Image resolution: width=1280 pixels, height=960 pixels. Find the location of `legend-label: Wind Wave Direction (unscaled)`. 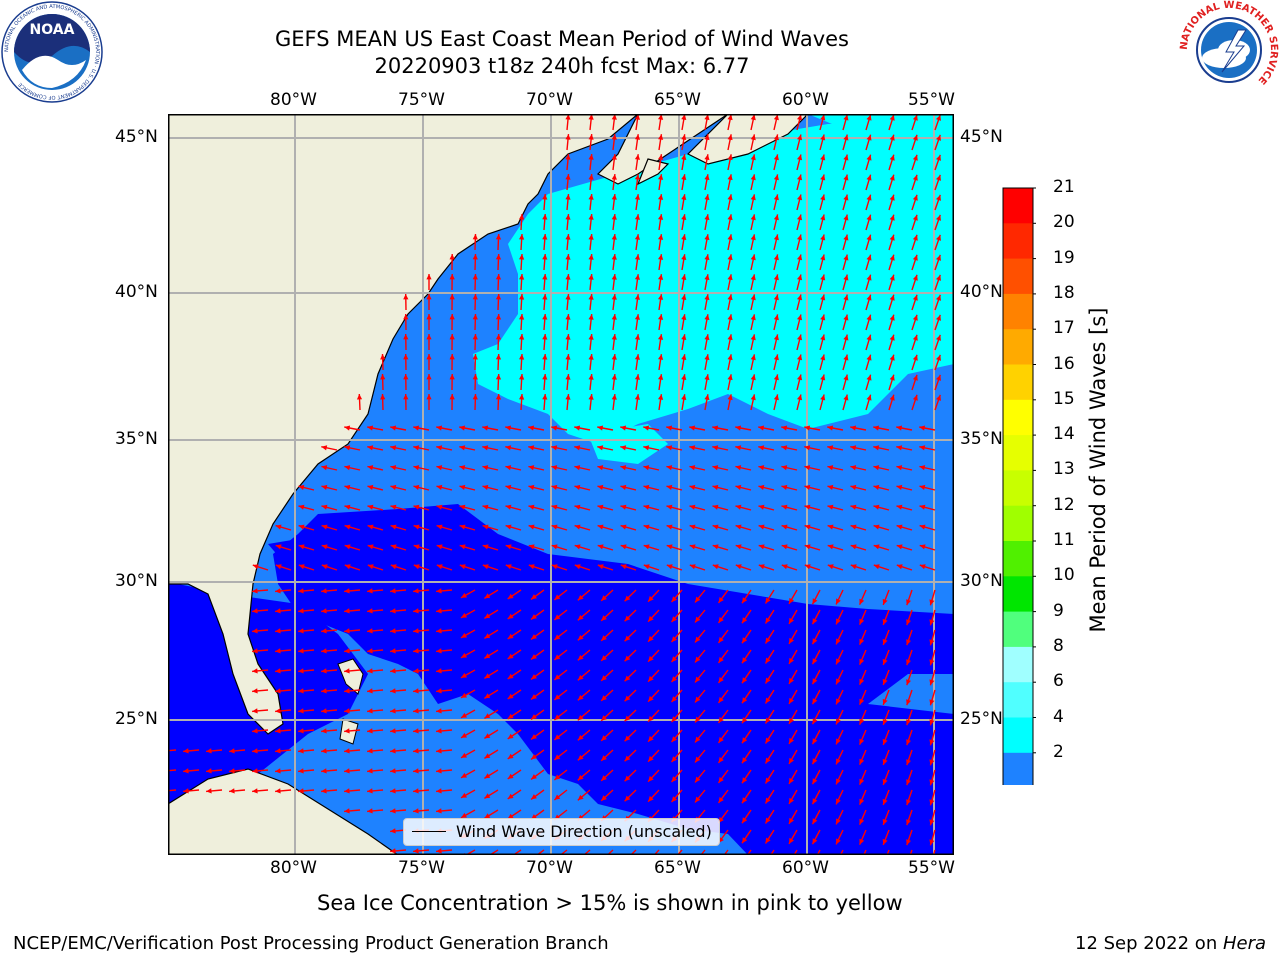

legend-label: Wind Wave Direction (unscaled) is located at coordinates (584, 831).